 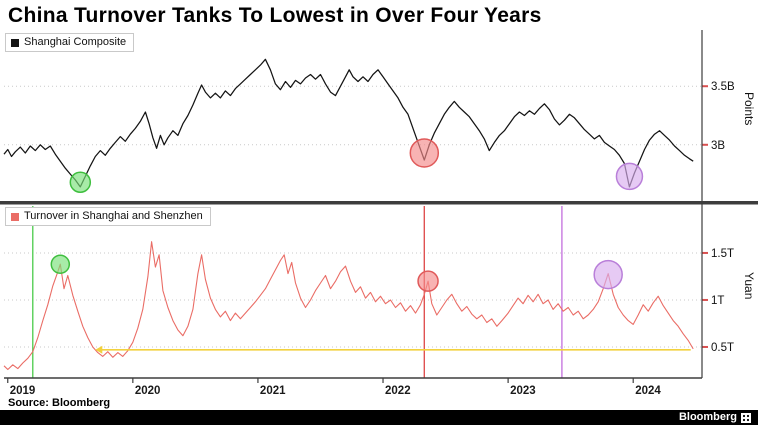 I want to click on x-tick-label: 2019, so click(x=23, y=391).